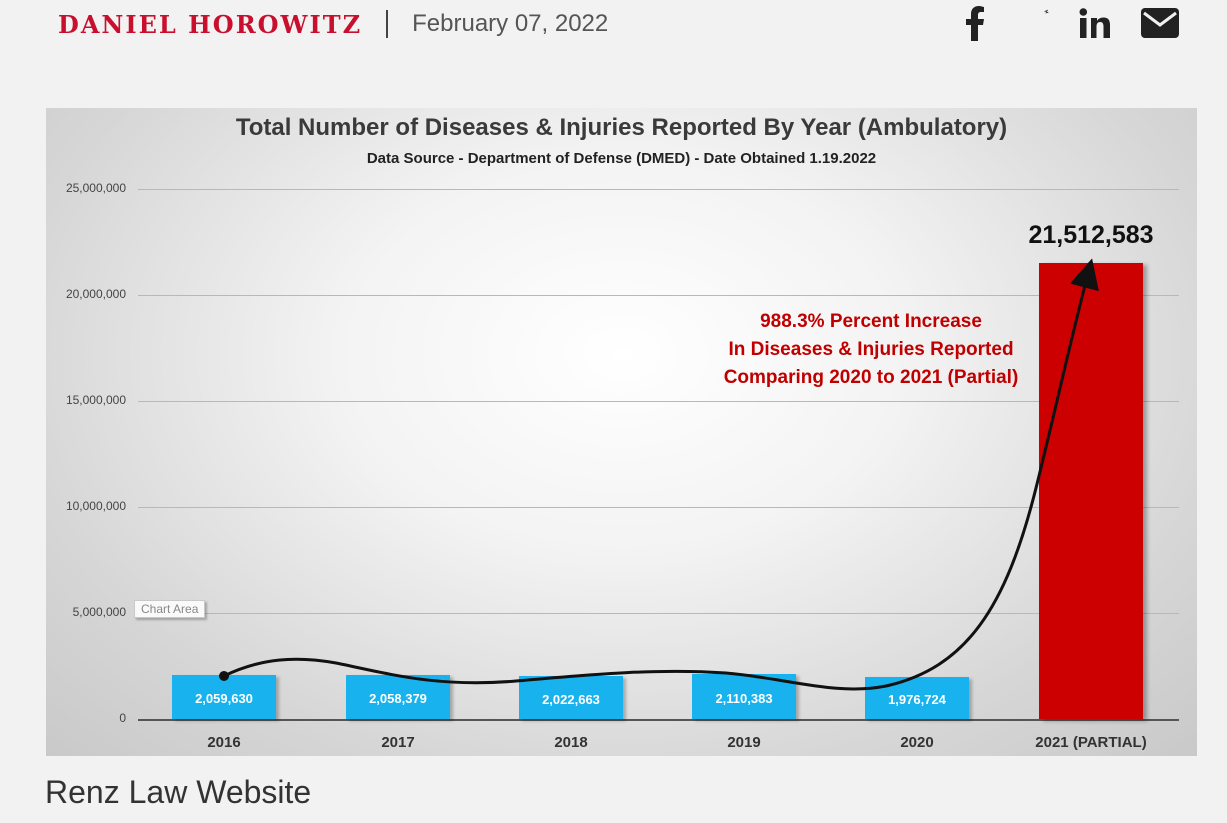 Image resolution: width=1227 pixels, height=823 pixels. I want to click on y-tick-label: 15,000,000, so click(95, 400).